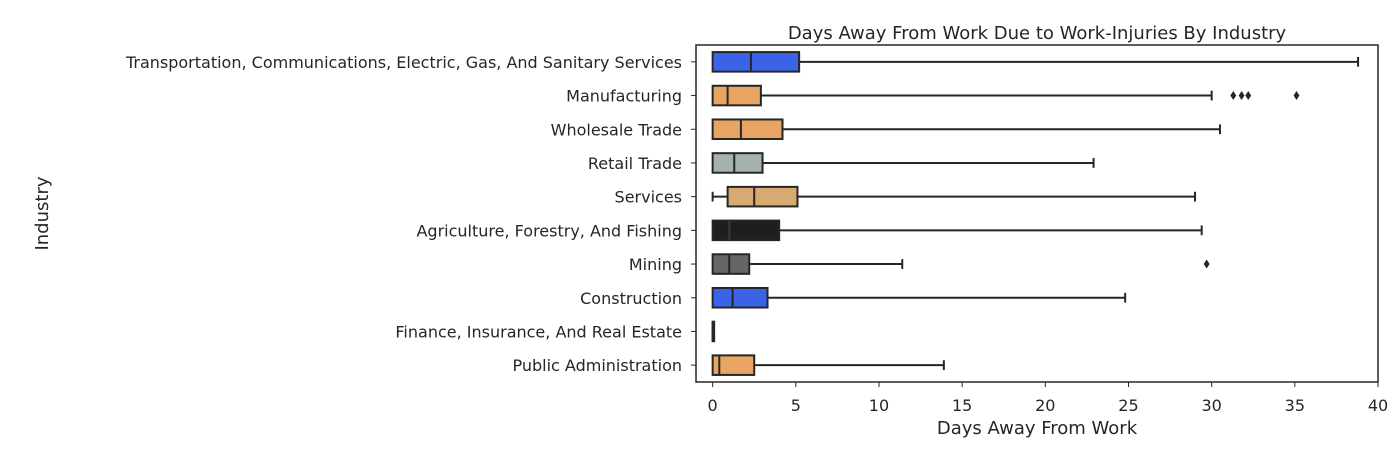 This screenshot has width=1400, height=450. I want to click on x-tick-label: 30, so click(1211, 405).